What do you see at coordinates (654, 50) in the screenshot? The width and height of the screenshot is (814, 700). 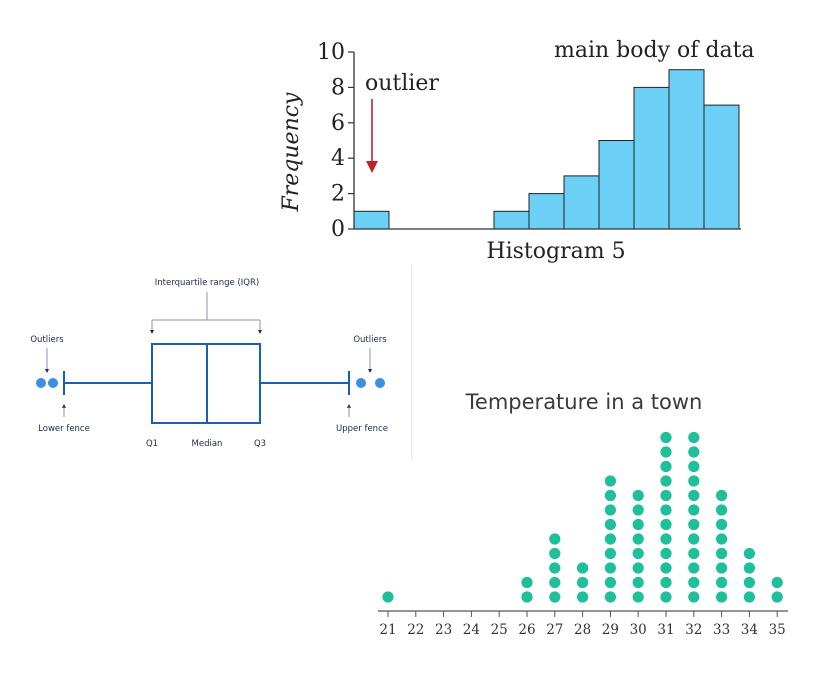 I see `annotation-main-body: main body of data` at bounding box center [654, 50].